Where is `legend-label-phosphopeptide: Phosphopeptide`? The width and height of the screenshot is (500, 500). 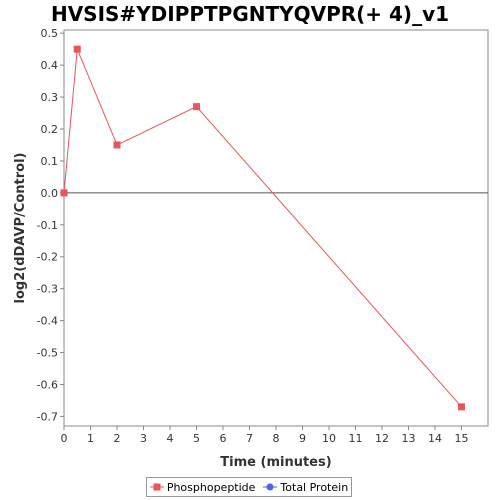
legend-label-phosphopeptide: Phosphopeptide is located at coordinates (211, 487).